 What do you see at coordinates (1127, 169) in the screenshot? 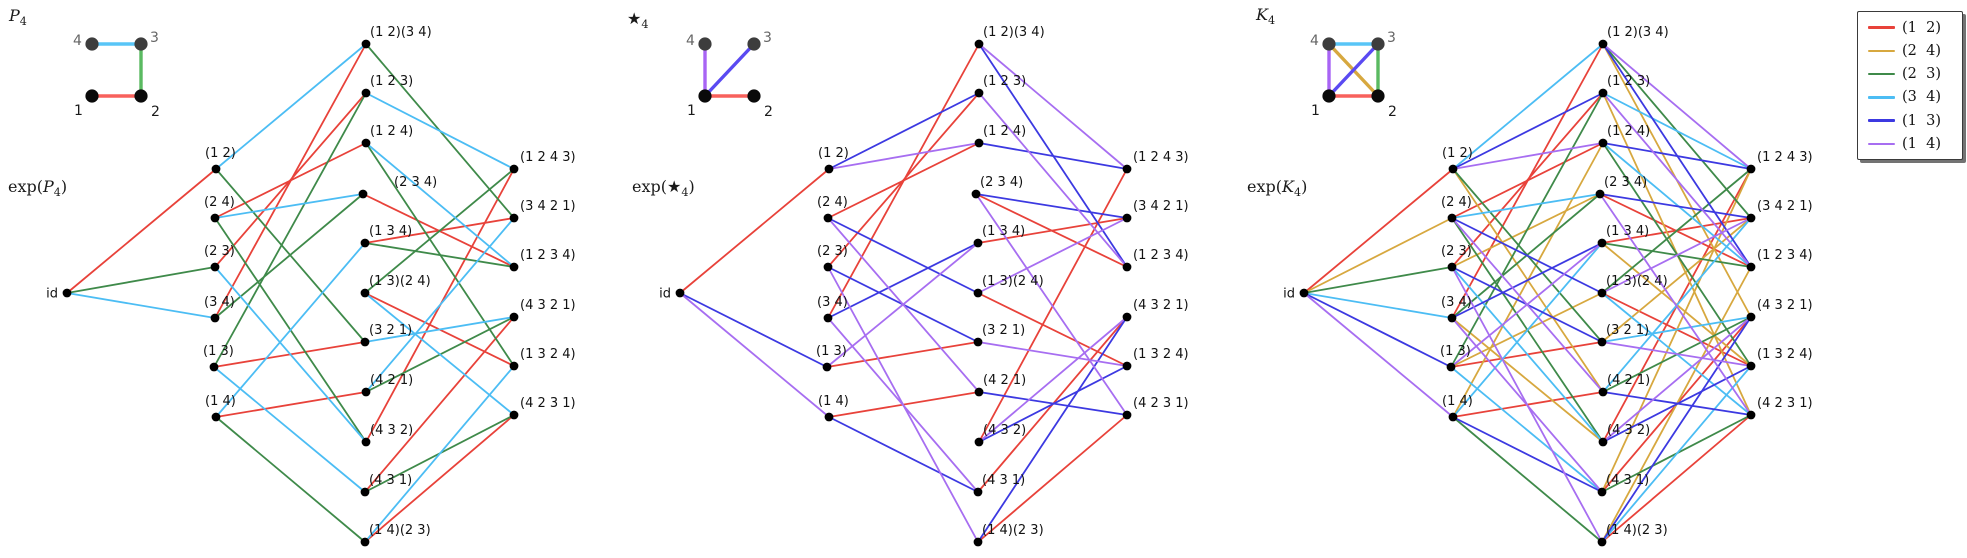
I see `node-(1 2 4 3)` at bounding box center [1127, 169].